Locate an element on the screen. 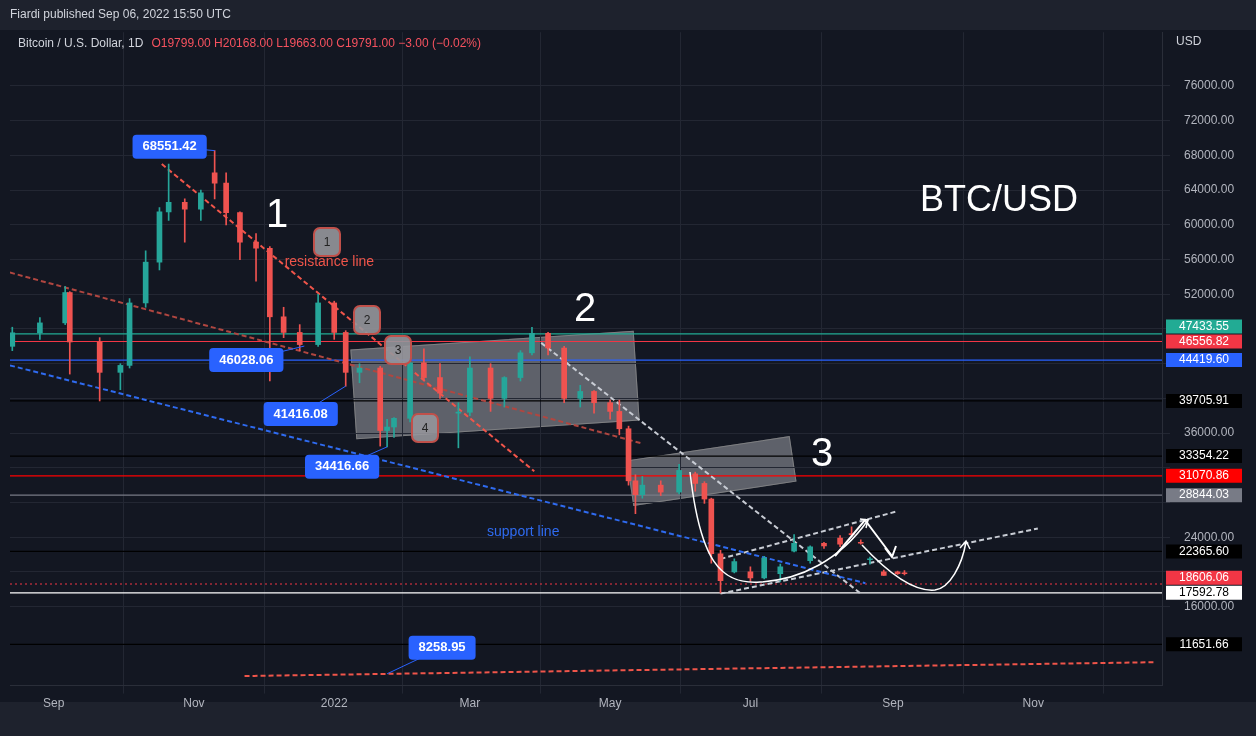 This screenshot has height=736, width=1256. y-tick-label: 60000.00 is located at coordinates (1209, 224).